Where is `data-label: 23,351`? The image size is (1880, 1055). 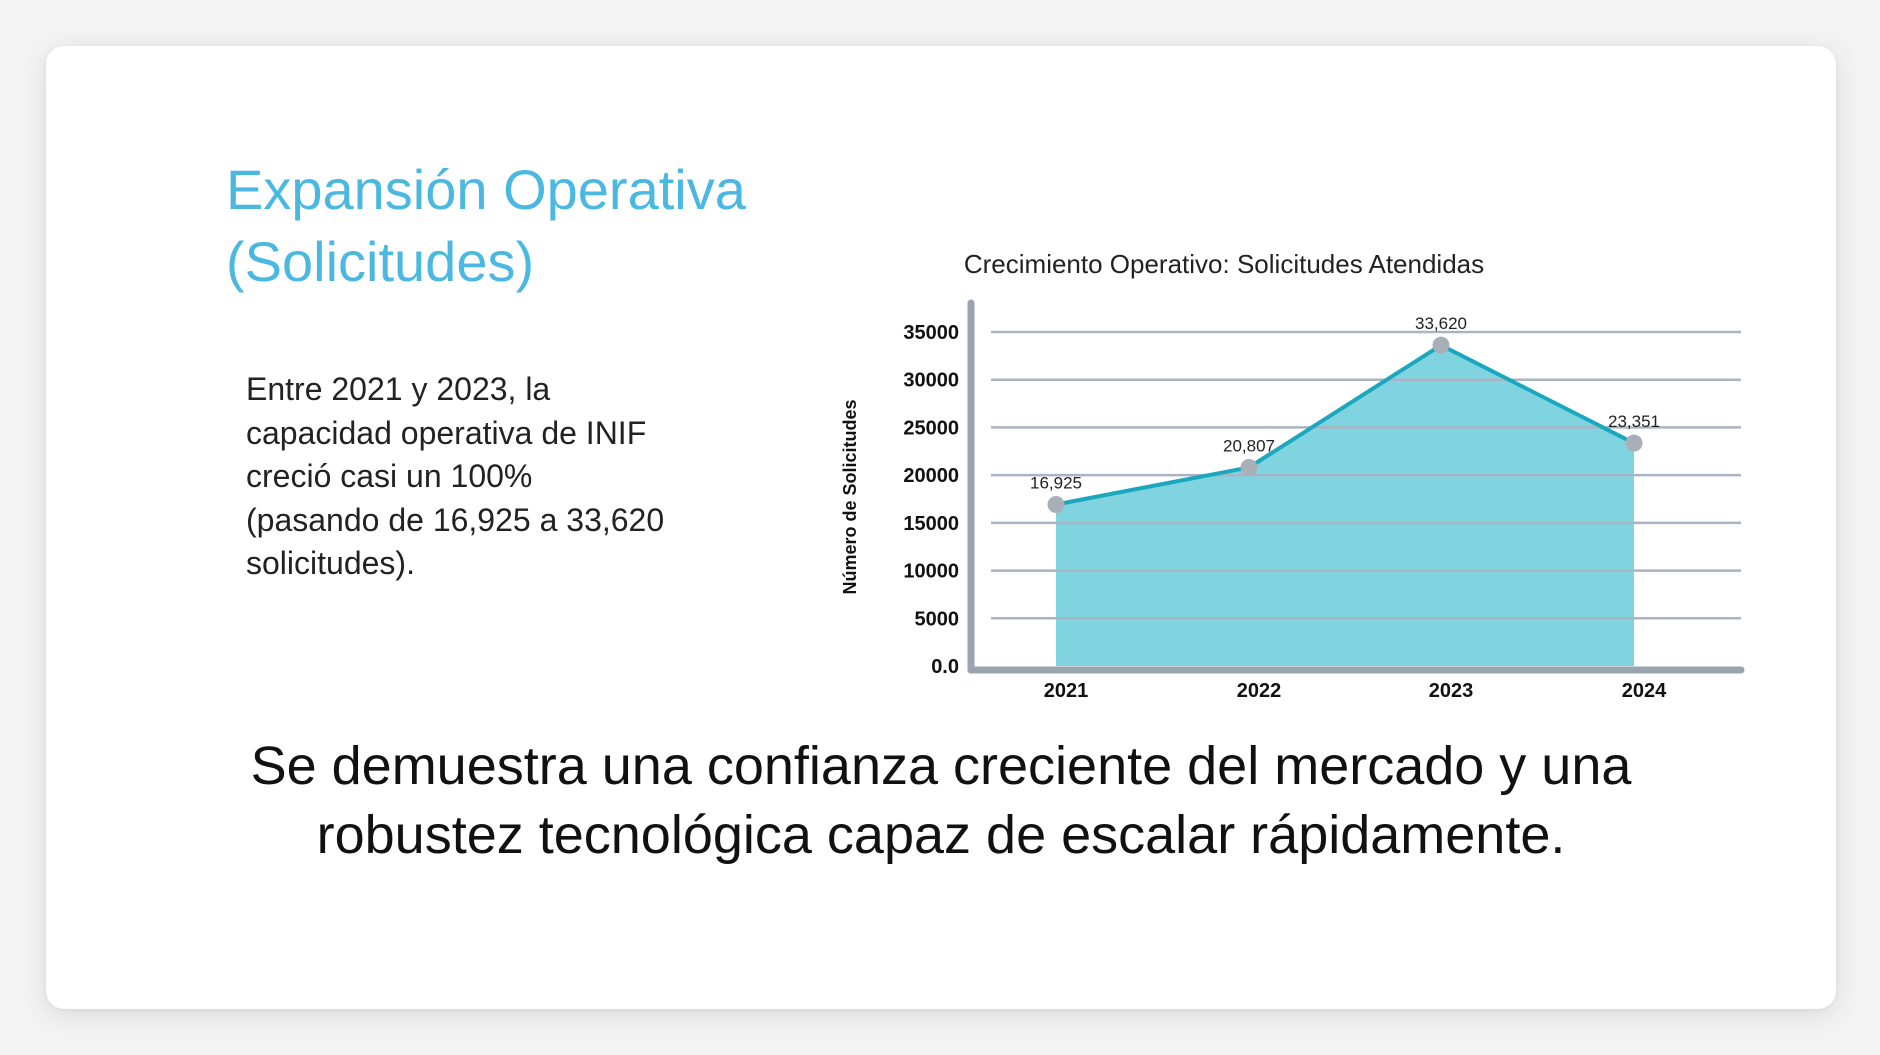
data-label: 23,351 is located at coordinates (1634, 421).